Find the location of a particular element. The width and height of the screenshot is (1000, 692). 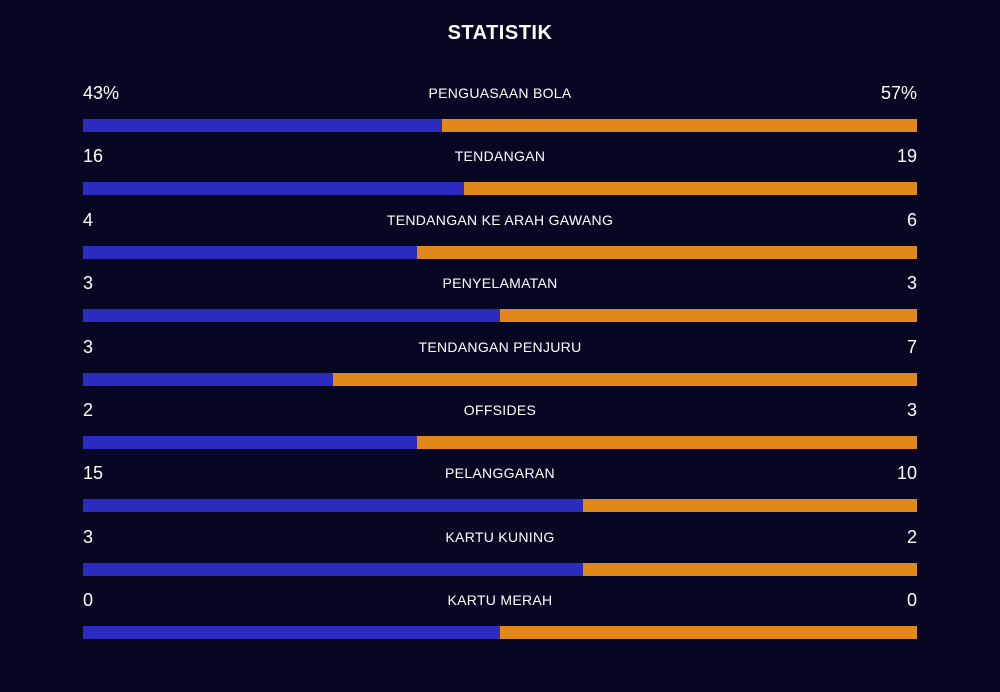

stat-row-penguasaan-bola: 43% PENGUASAAN BOLA 57% is located at coordinates (500, 111).